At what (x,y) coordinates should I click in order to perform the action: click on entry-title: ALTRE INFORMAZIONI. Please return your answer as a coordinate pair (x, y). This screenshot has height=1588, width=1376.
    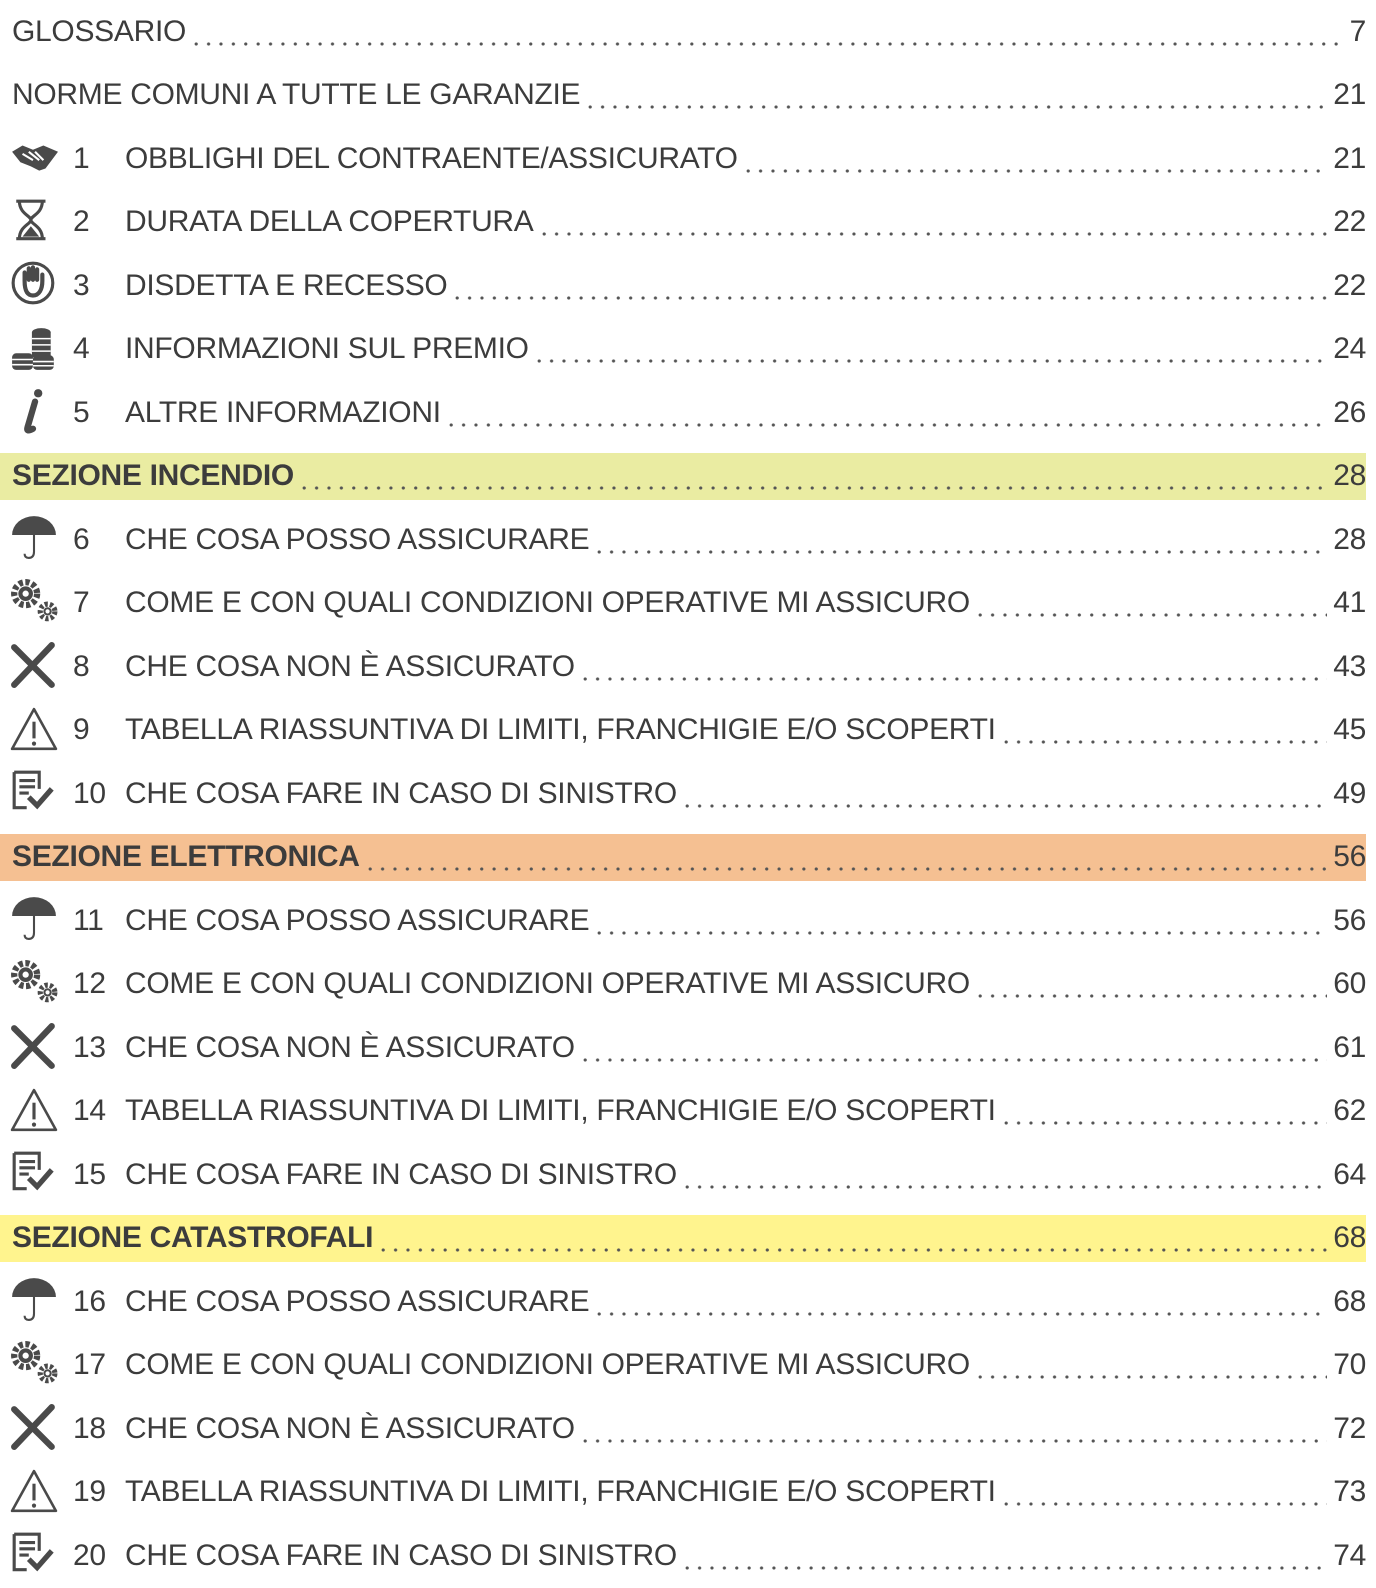
    Looking at the image, I should click on (283, 412).